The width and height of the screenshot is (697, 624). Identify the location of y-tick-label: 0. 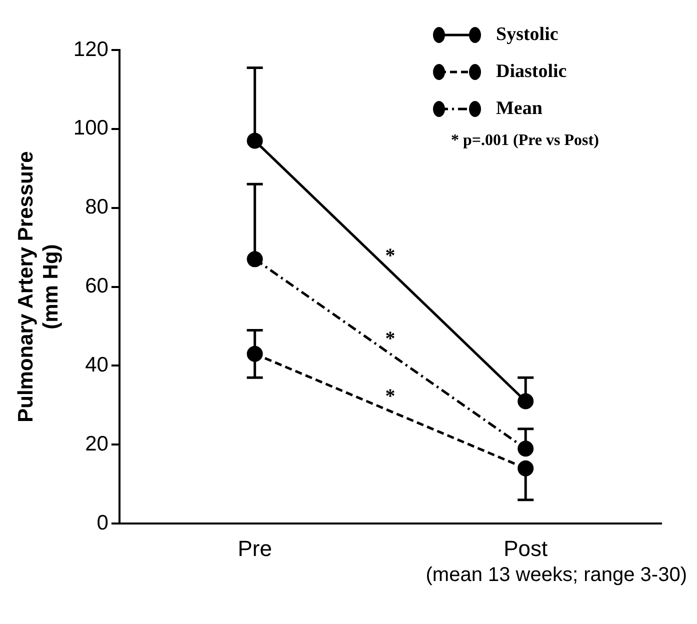
(102, 522).